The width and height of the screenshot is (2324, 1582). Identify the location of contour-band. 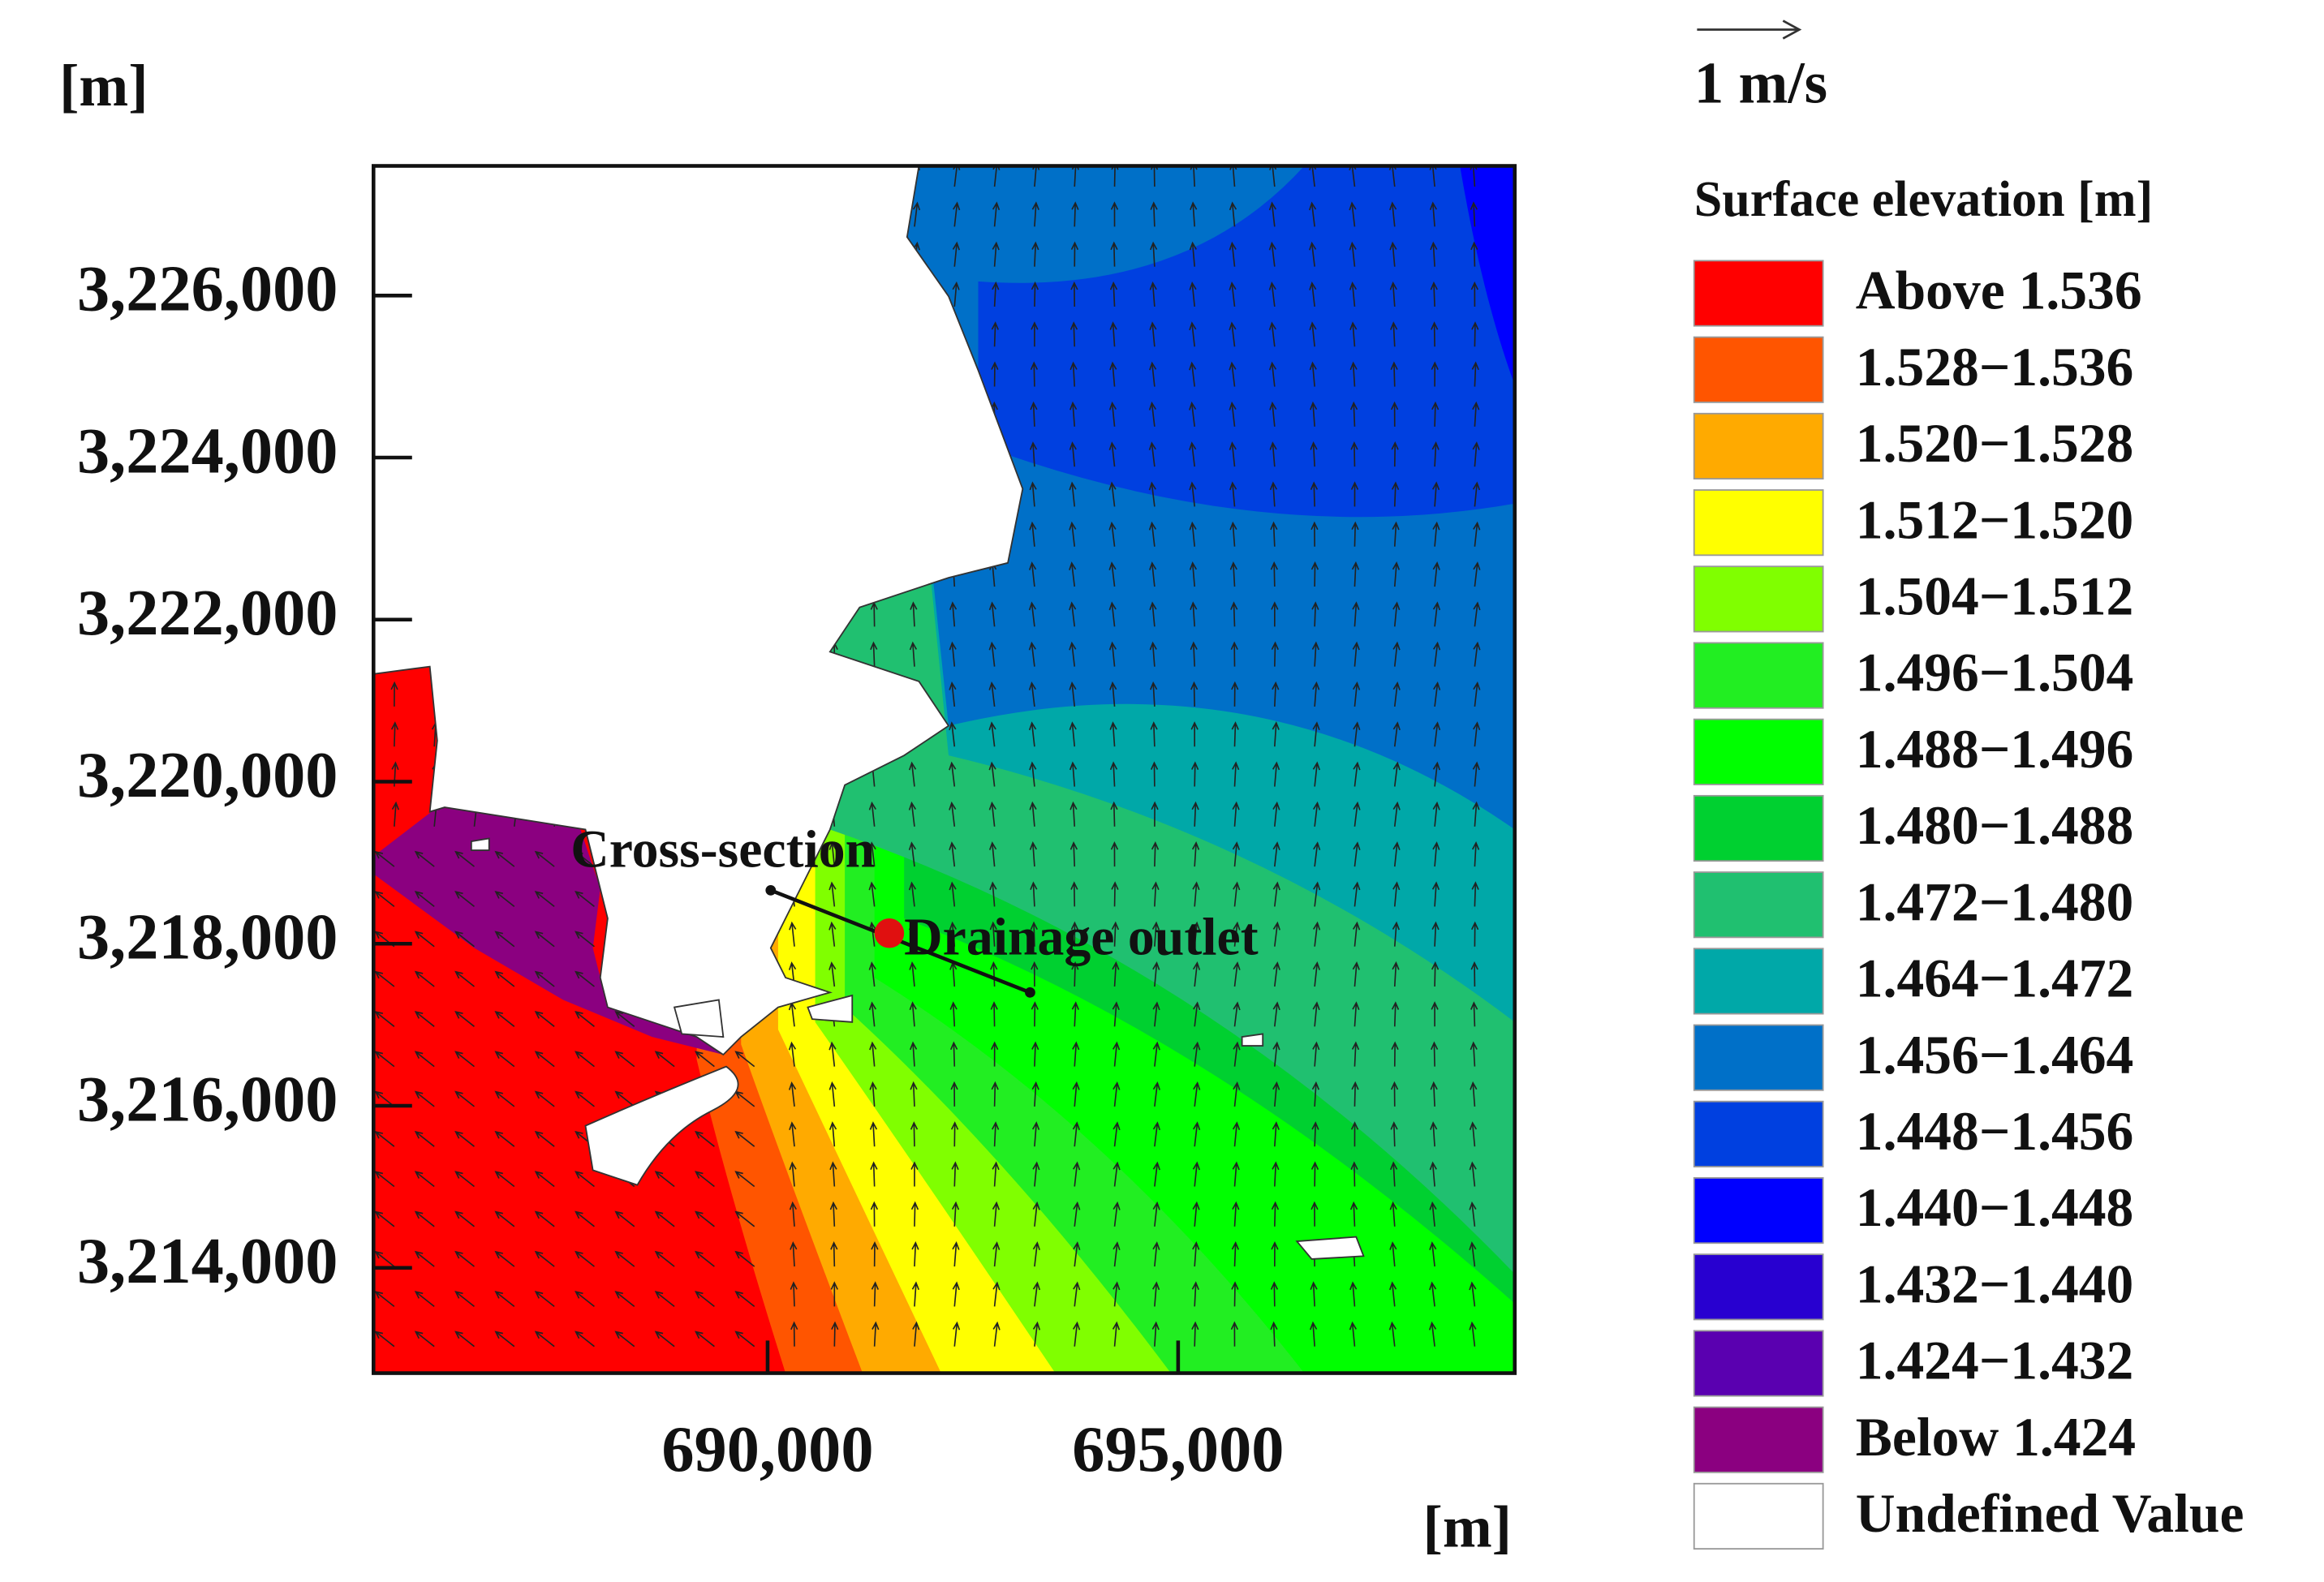
(548, 931).